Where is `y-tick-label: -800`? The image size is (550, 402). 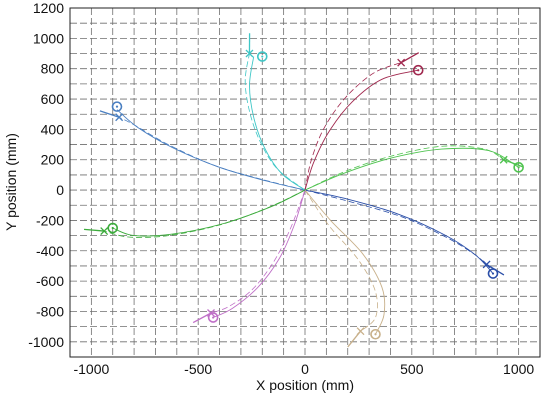
y-tick-label: -800 is located at coordinates (50, 311).